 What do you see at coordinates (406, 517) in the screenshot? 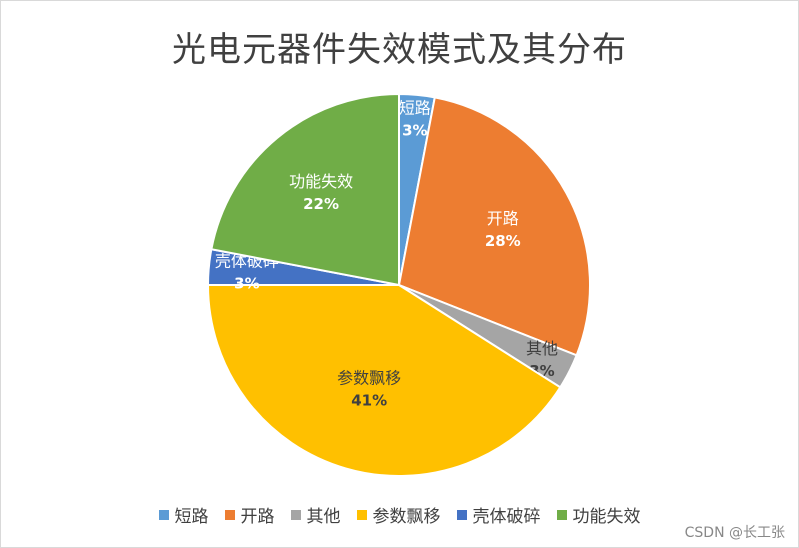
I see `legend-label: 参数飘移` at bounding box center [406, 517].